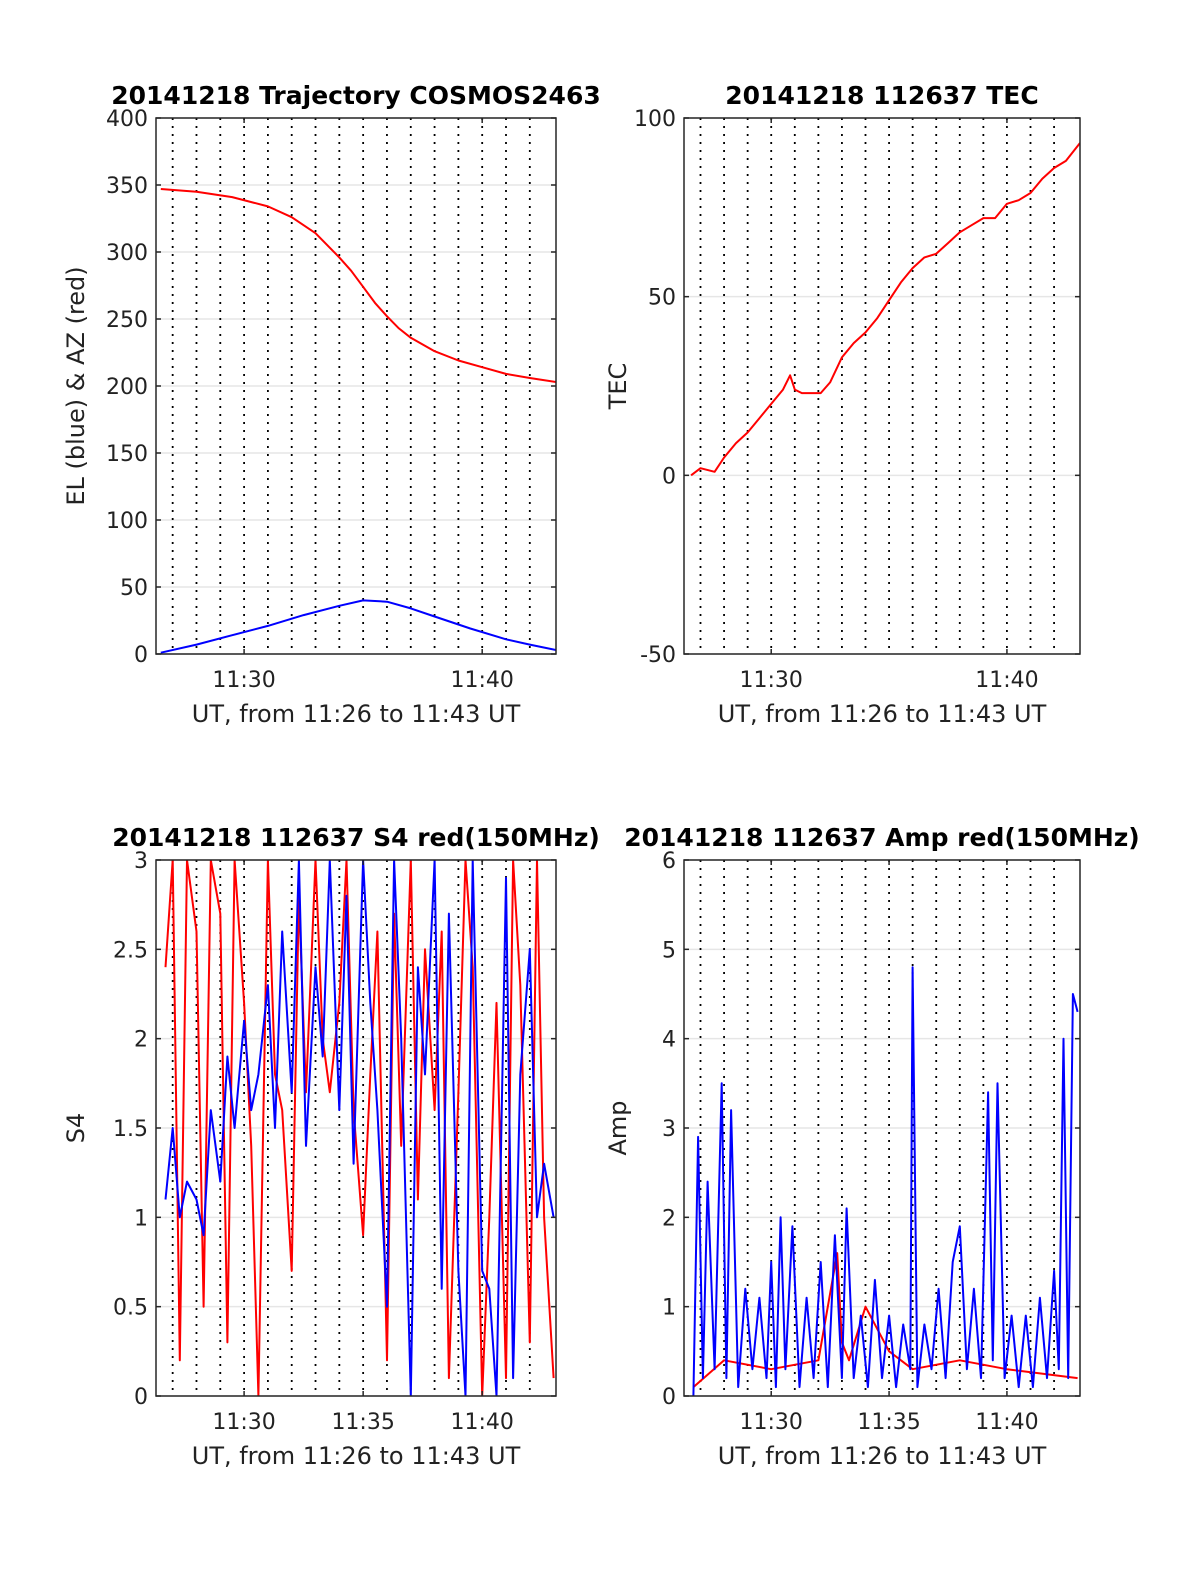 This screenshot has height=1575, width=1200. Describe the element at coordinates (130, 1308) in the screenshot. I see `y-tick-label: 0.5` at that location.